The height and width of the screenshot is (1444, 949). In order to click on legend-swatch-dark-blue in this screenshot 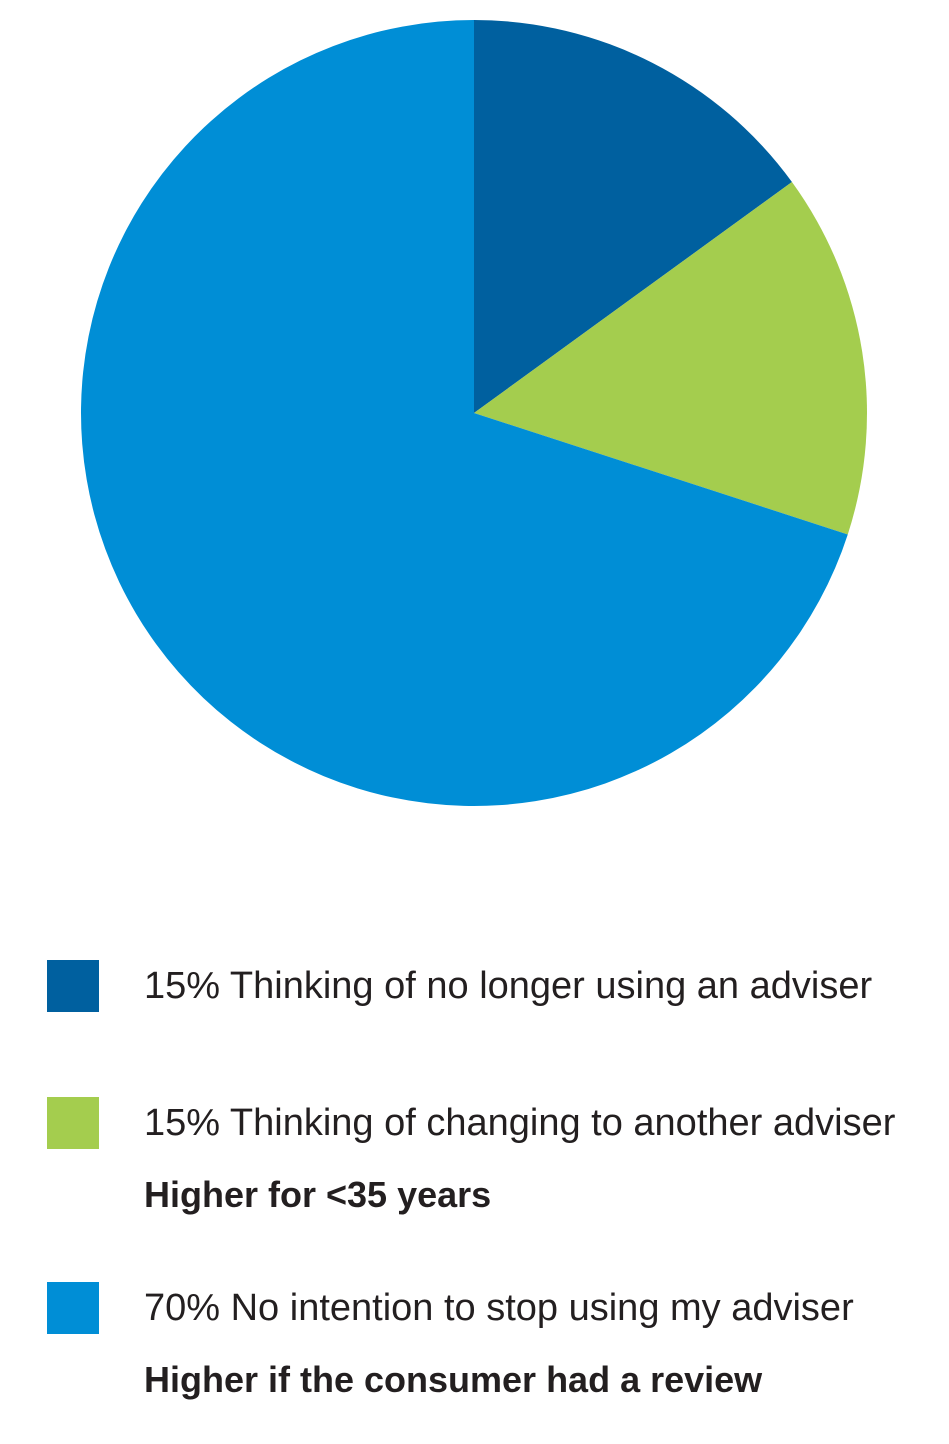, I will do `click(73, 986)`.